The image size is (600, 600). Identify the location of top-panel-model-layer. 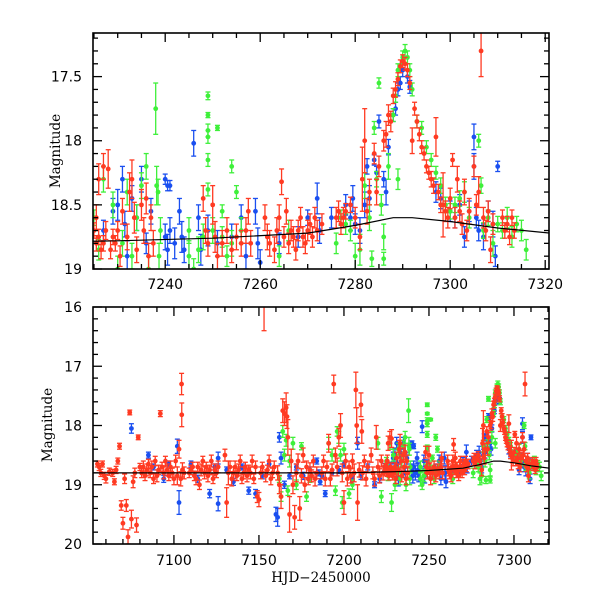
(321, 229).